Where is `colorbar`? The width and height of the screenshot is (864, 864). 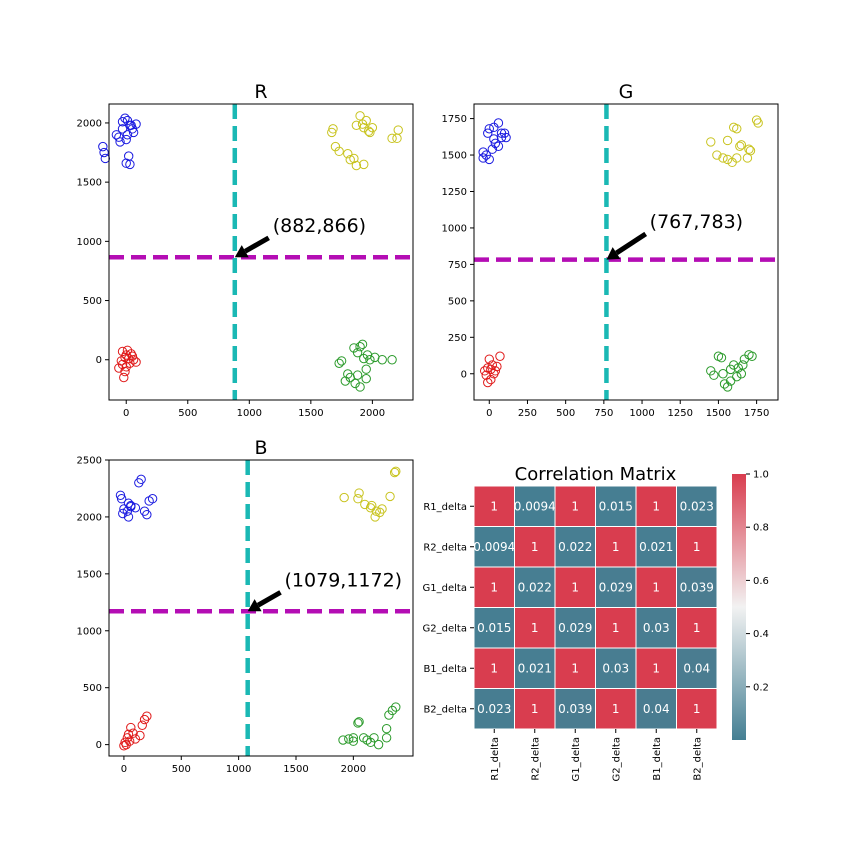 colorbar is located at coordinates (739, 607).